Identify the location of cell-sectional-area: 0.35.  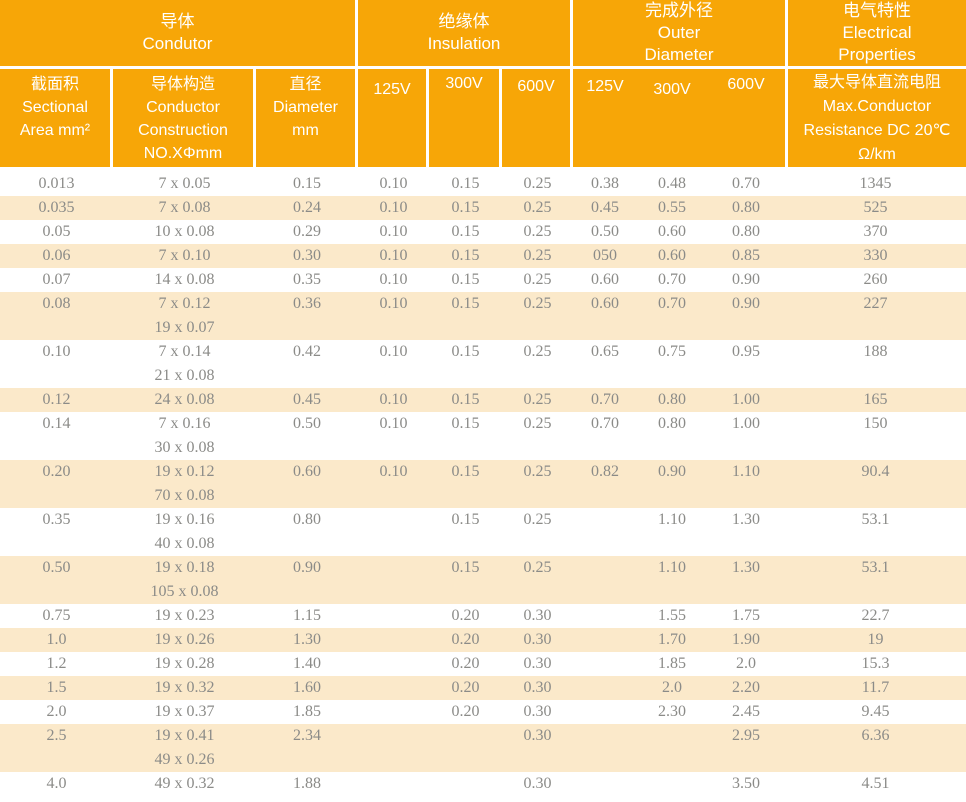
(56, 519).